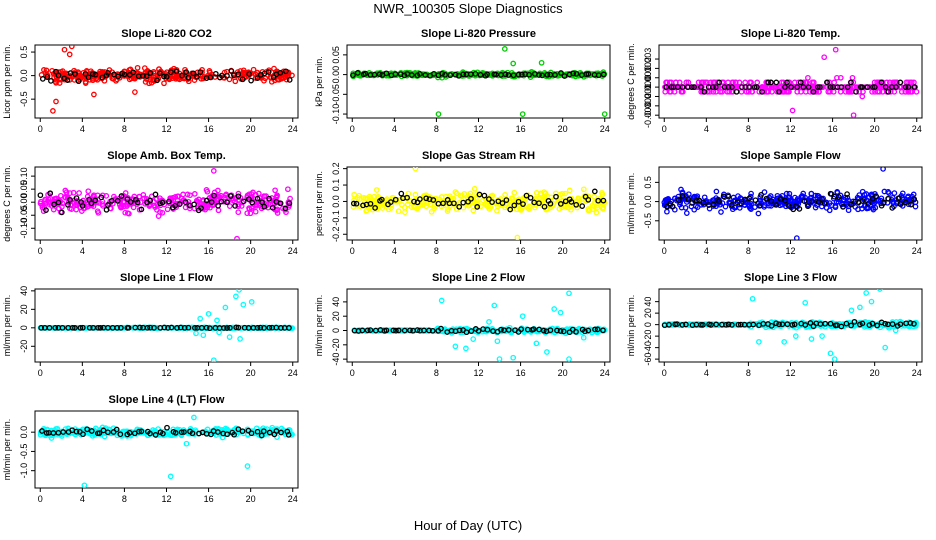 The image size is (936, 540). I want to click on y-tick-label: -40, so click(336, 359).